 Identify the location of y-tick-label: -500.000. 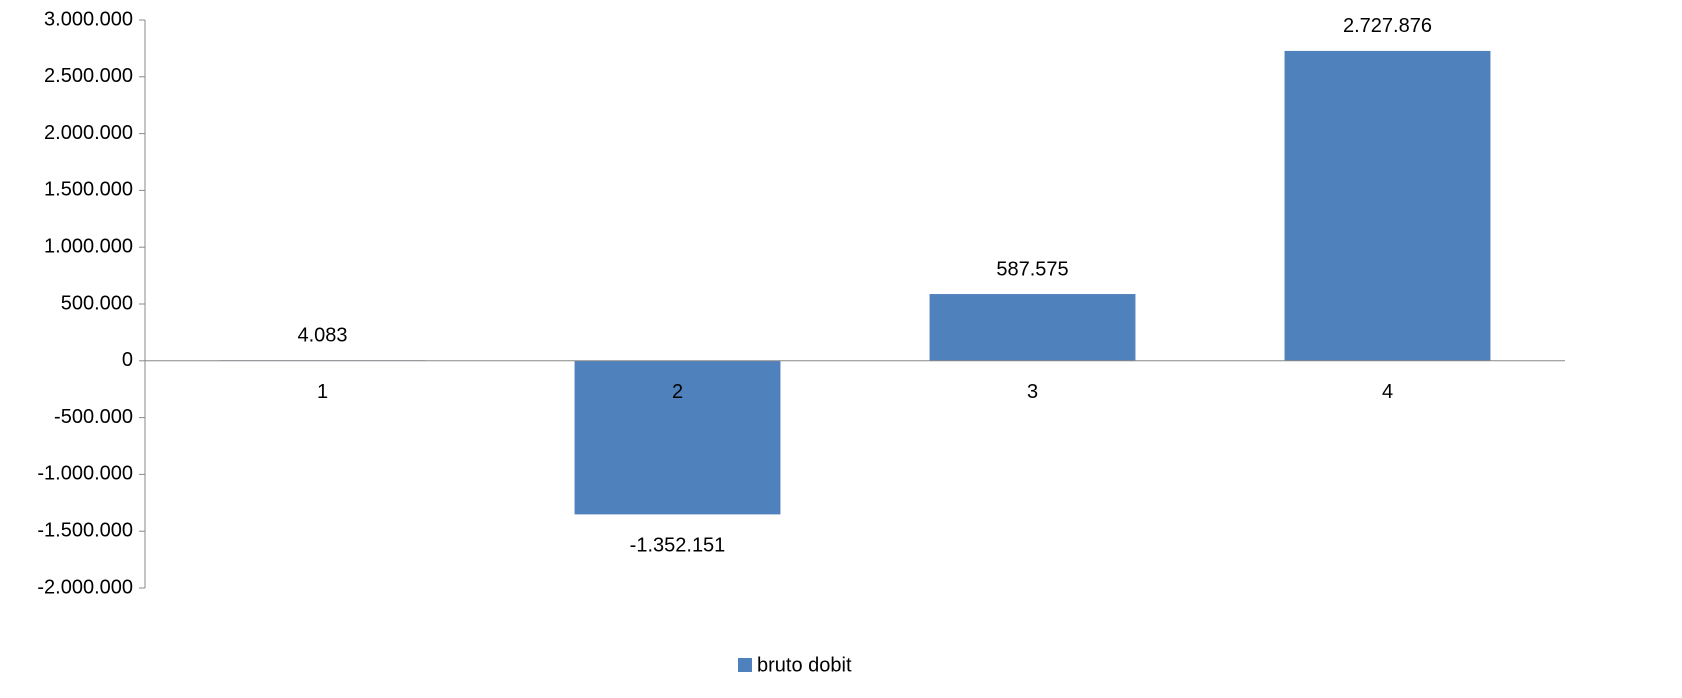
(93, 417).